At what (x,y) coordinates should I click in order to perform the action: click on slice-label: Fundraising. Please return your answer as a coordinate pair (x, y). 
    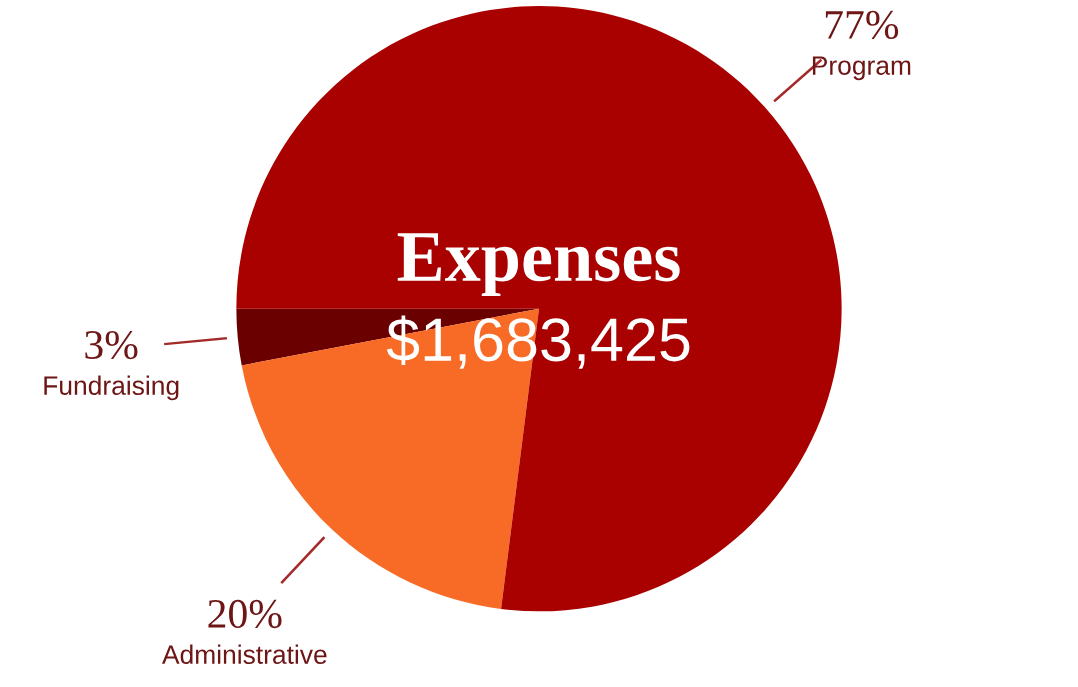
    Looking at the image, I should click on (111, 388).